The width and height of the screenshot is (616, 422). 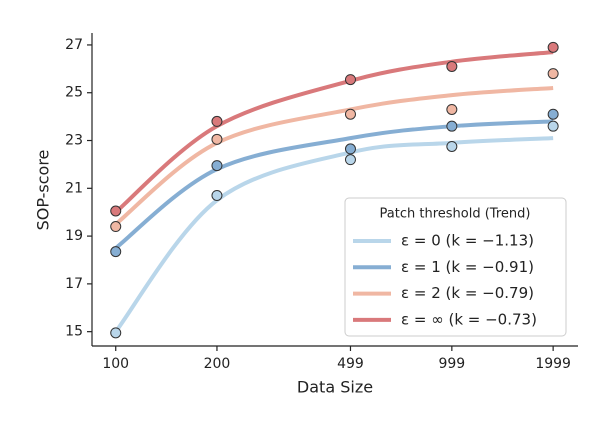 I want to click on y-tick-label: 25, so click(x=74, y=93).